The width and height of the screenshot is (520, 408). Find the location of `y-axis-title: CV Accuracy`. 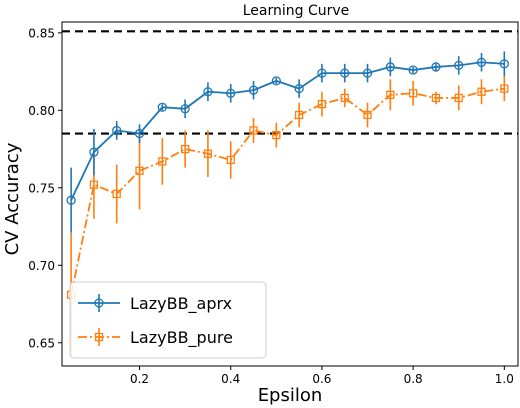

y-axis-title: CV Accuracy is located at coordinates (12, 198).